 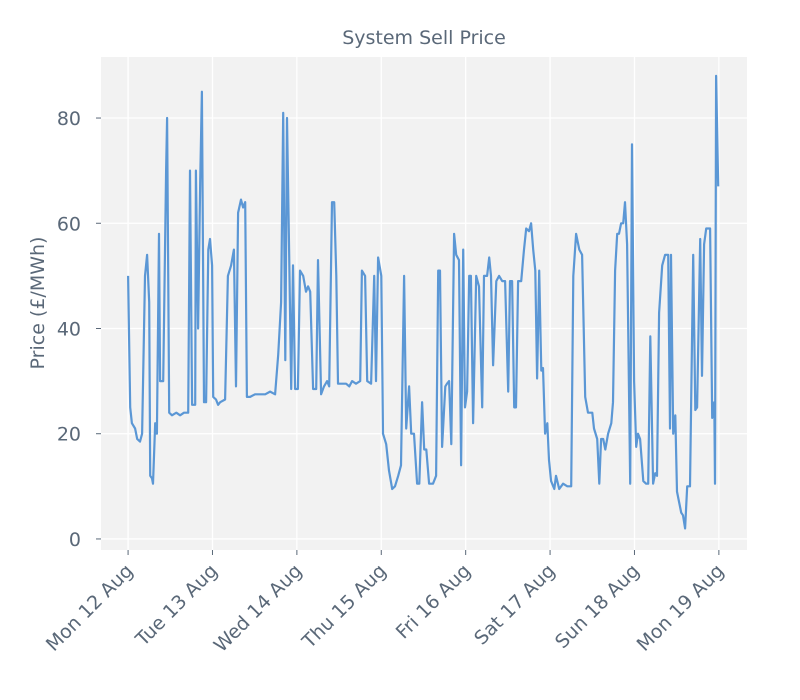 I want to click on x-tick-label: Thu 15 Aug, so click(x=343, y=606).